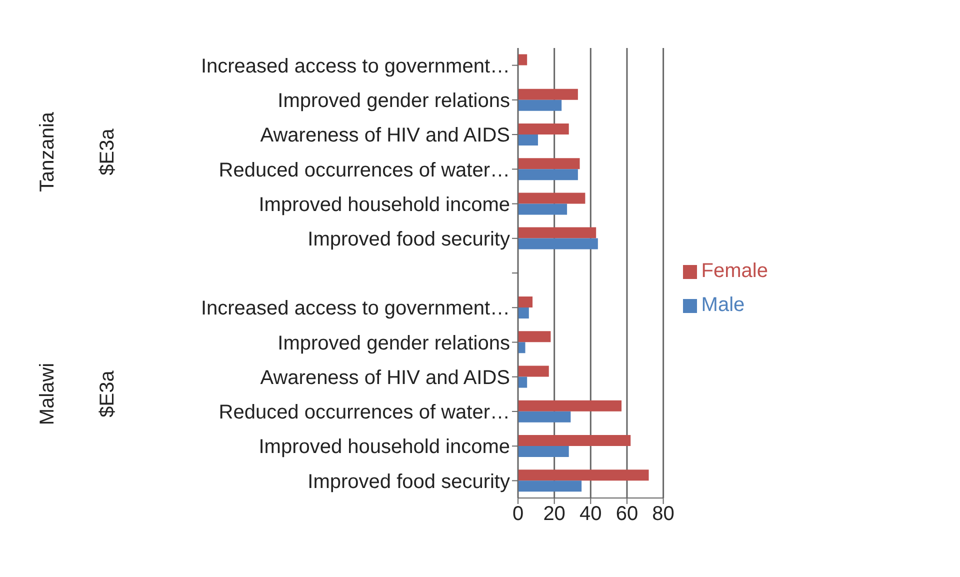  I want to click on x-tick-label: 40, so click(591, 514).